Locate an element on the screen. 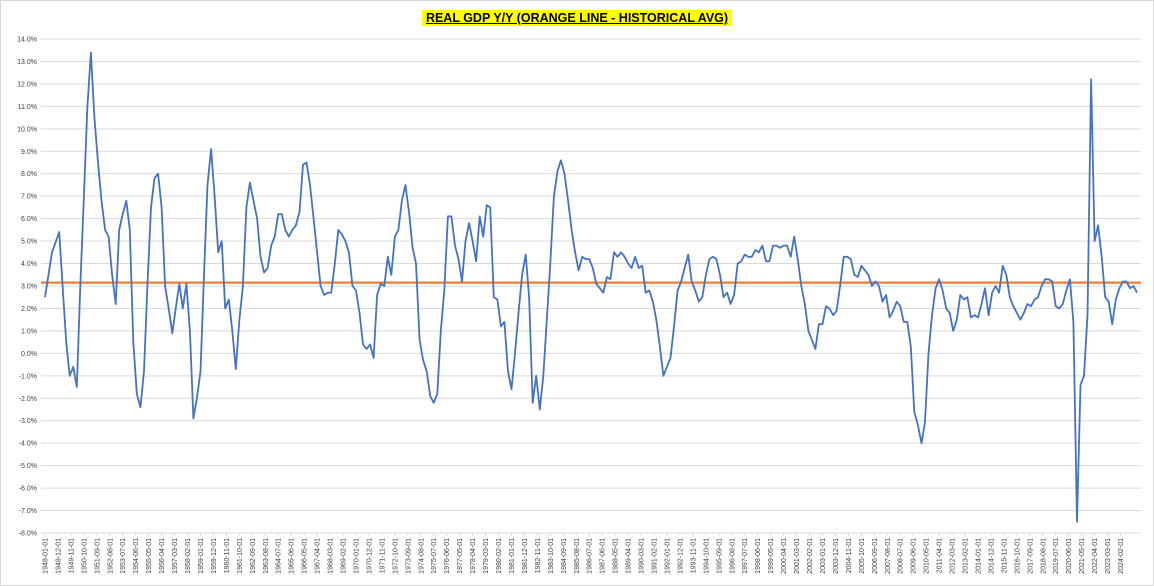  x-tick-label: 1971-11-01 is located at coordinates (382, 555).